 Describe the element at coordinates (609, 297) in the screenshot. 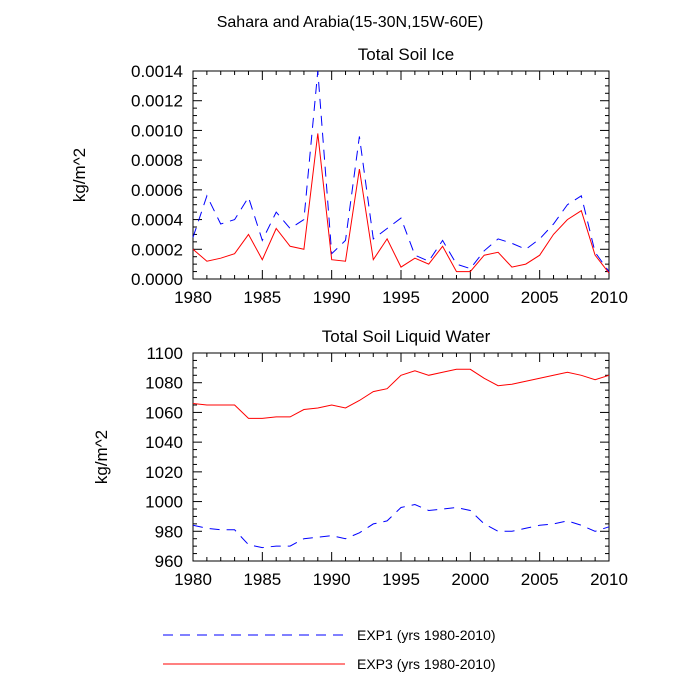

I see `x-tick-label-soil-ice: 2010` at that location.